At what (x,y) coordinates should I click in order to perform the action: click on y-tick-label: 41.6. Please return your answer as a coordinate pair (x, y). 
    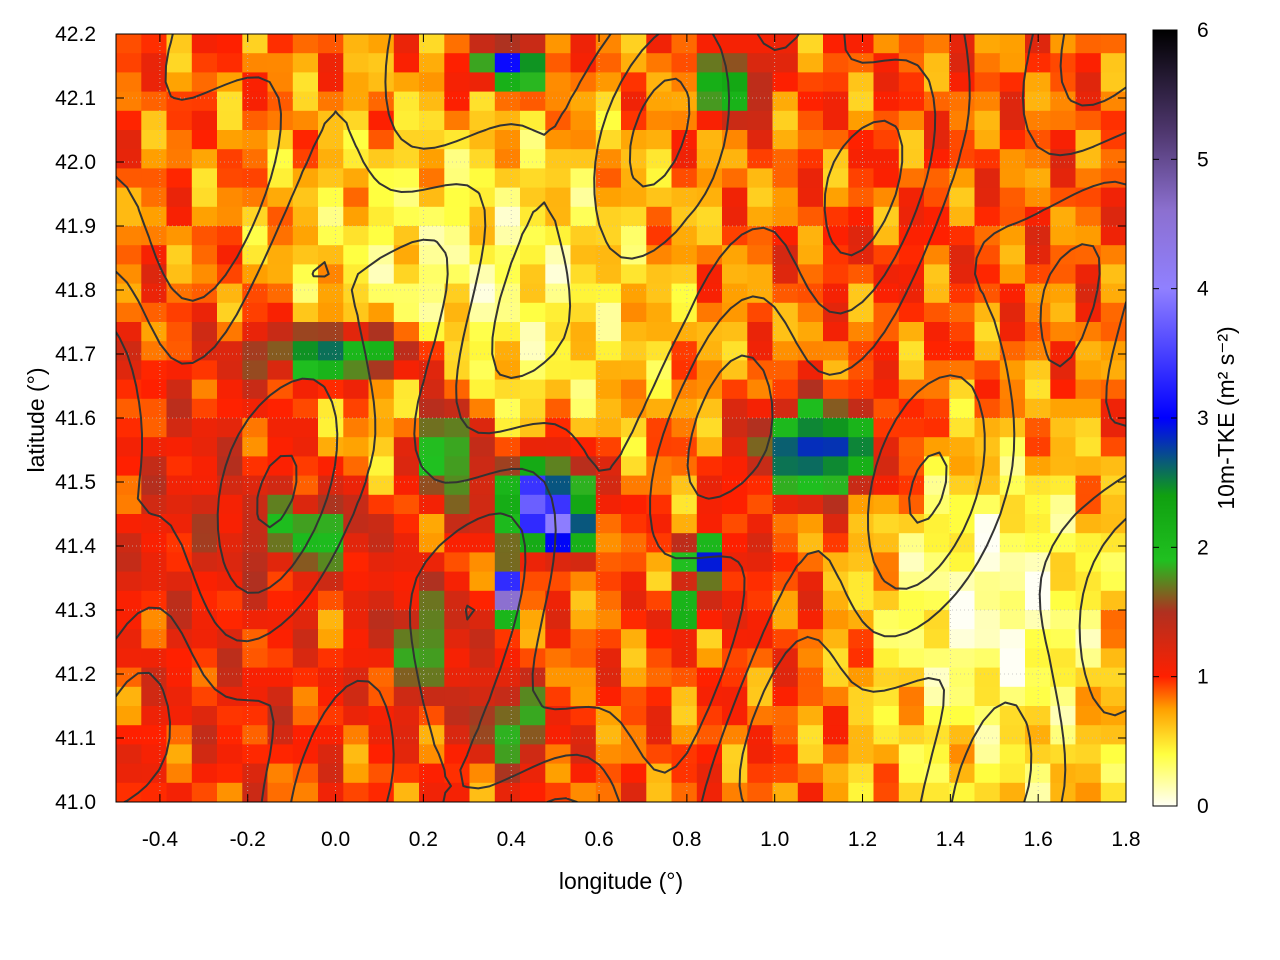
    Looking at the image, I should click on (75, 418).